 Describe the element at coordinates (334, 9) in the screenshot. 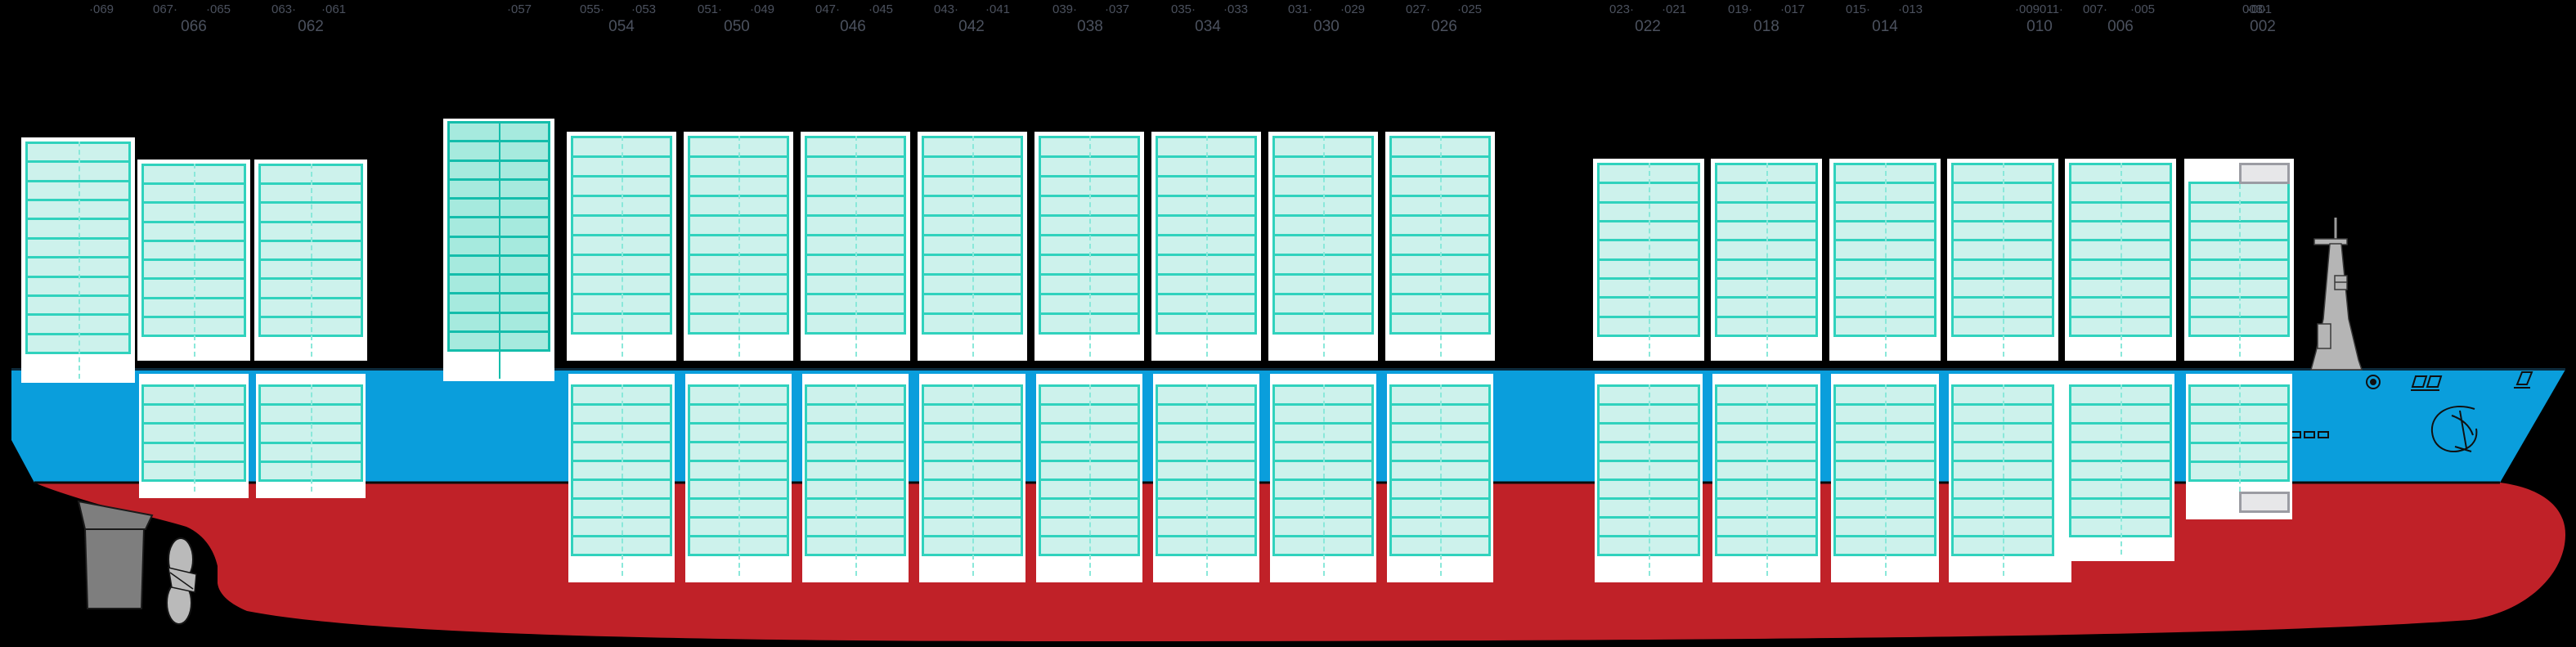

I see `bay-sub-label-061: ·061` at that location.